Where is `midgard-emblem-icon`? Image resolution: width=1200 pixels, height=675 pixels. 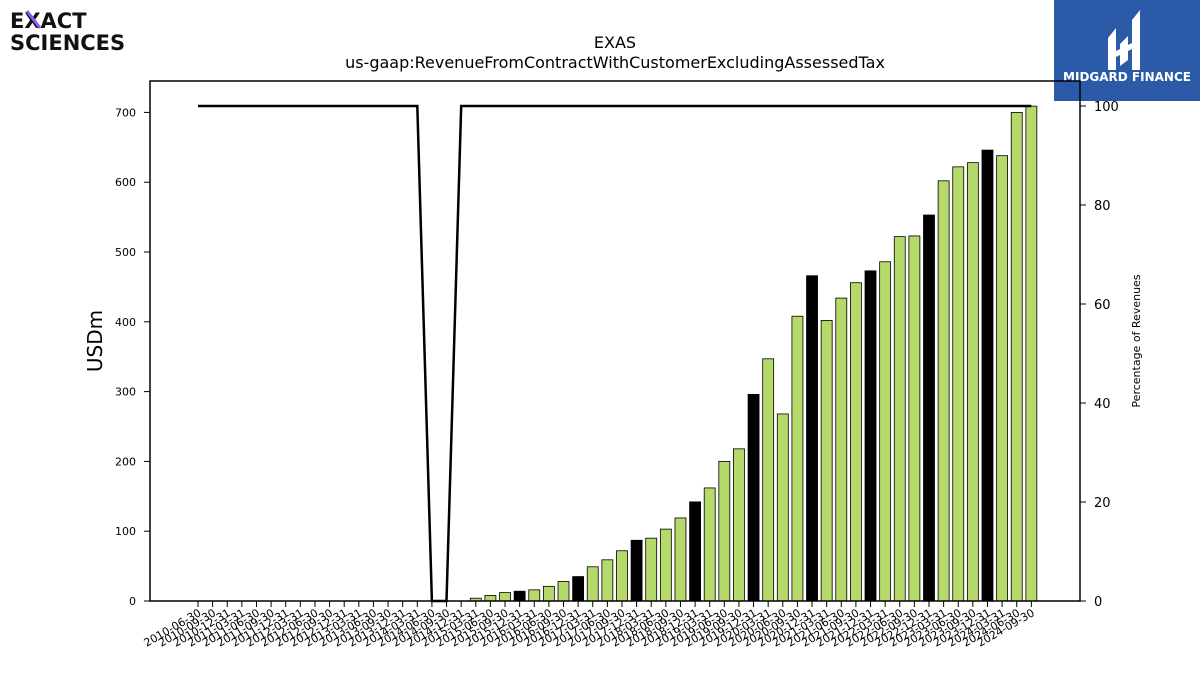
midgard-emblem-icon is located at coordinates (1124, 40).